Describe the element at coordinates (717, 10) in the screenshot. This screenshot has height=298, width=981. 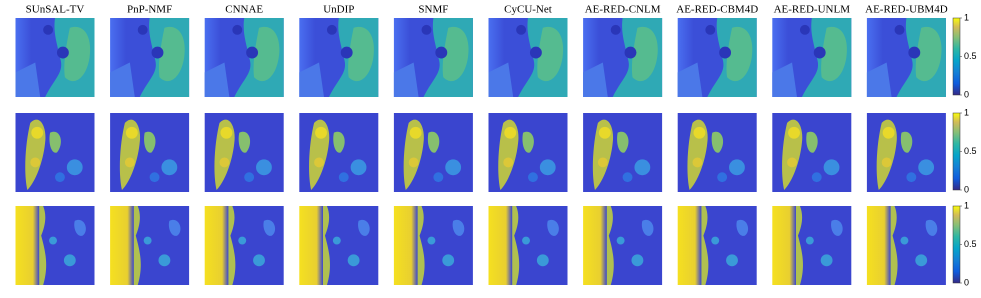
I see `column-title: AE-RED-CBM4D` at that location.